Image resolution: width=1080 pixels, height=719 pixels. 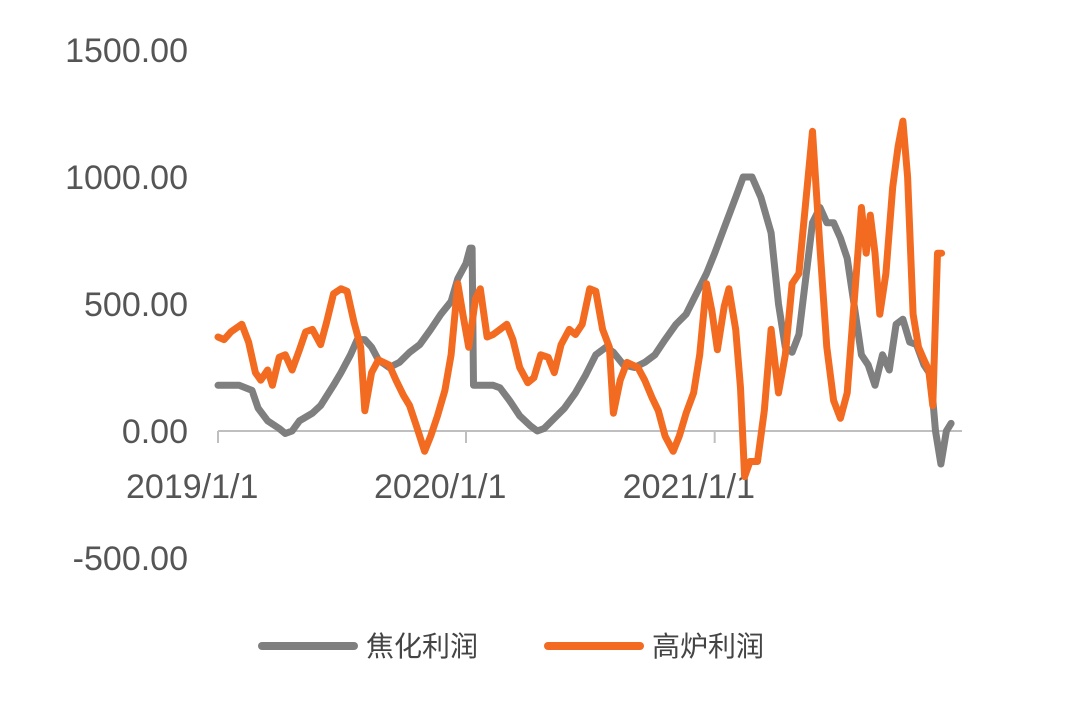 What do you see at coordinates (689, 487) in the screenshot?
I see `x-tick-label: 2021/1/1` at bounding box center [689, 487].